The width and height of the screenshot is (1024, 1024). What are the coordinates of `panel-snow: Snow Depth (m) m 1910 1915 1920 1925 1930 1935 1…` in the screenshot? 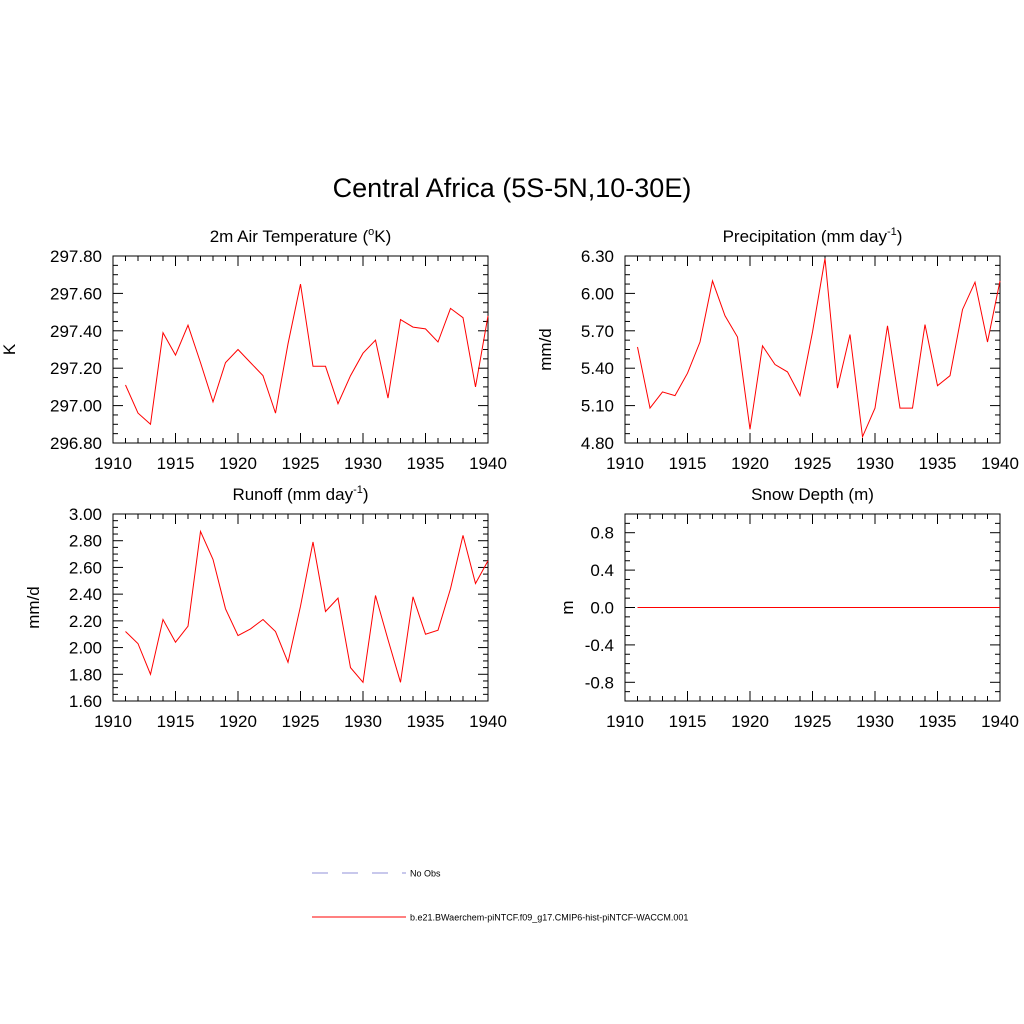 It's located at (788, 608).